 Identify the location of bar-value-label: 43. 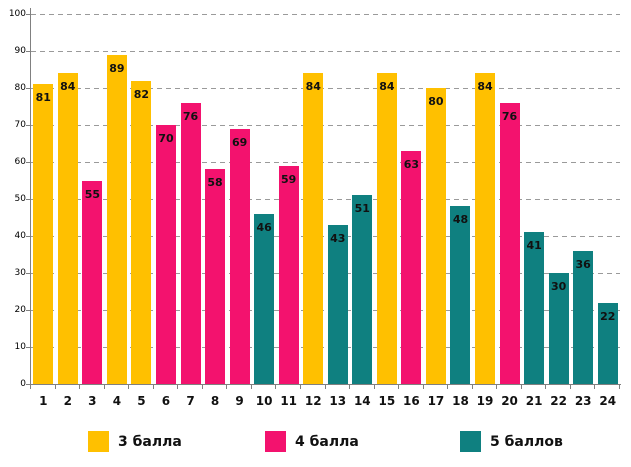
(338, 238).